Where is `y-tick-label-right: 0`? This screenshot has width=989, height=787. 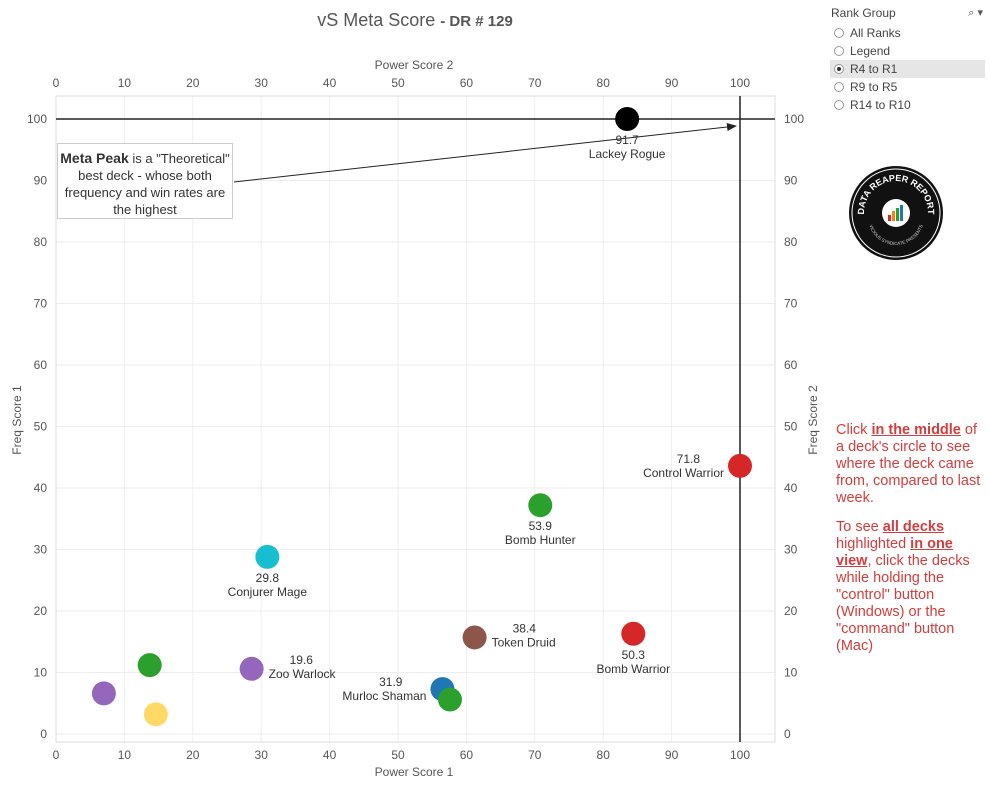 y-tick-label-right: 0 is located at coordinates (787, 734).